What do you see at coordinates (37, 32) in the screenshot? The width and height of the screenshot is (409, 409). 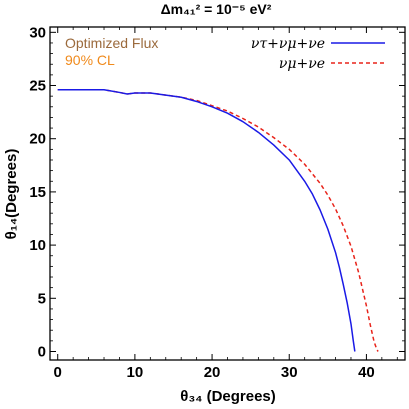 I see `y-tick-label: 30` at bounding box center [37, 32].